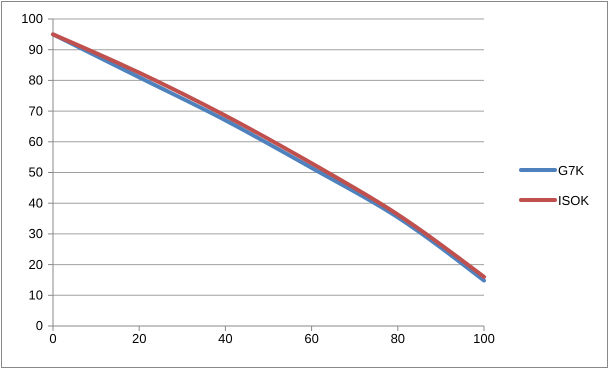  Describe the element at coordinates (53, 338) in the screenshot. I see `x-tick-label: 0` at that location.